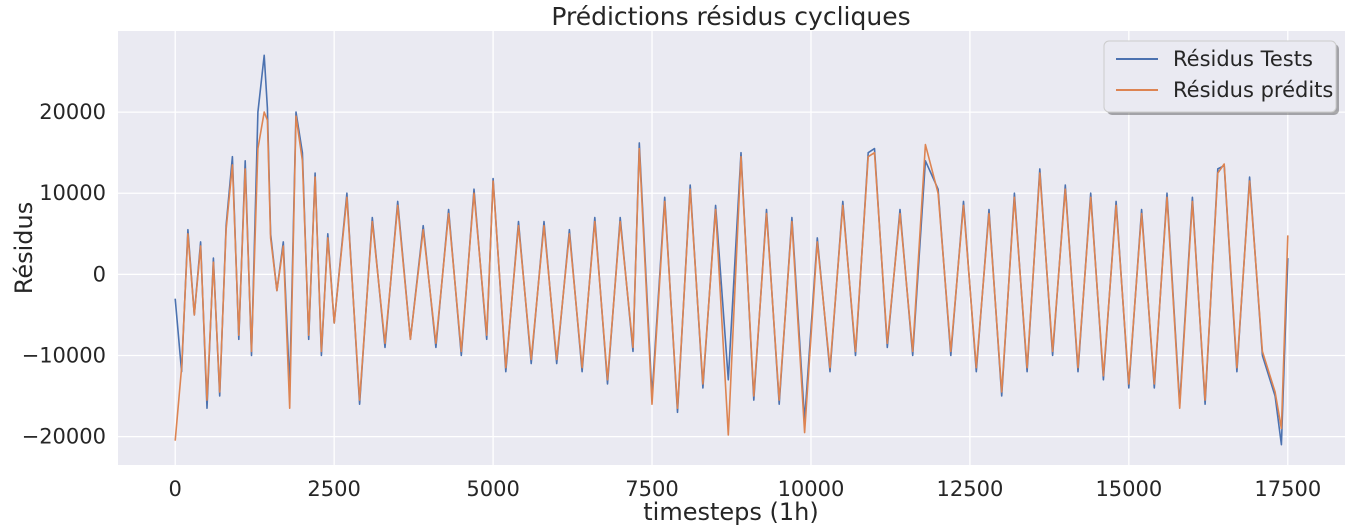  What do you see at coordinates (1253, 90) in the screenshot?
I see `legend-label-residus-predits: Résidus prédits` at bounding box center [1253, 90].